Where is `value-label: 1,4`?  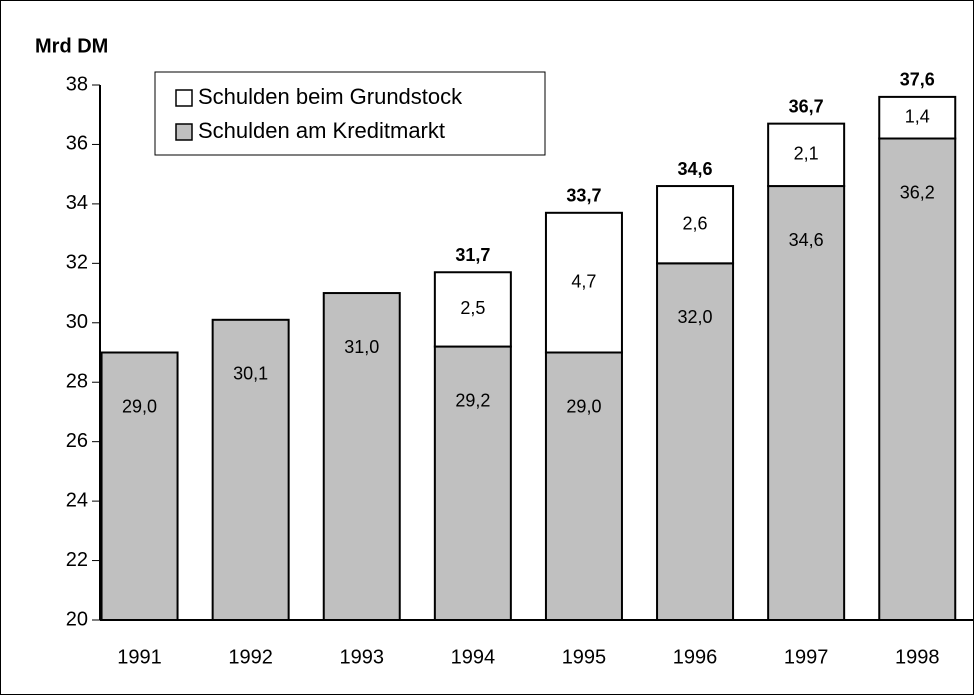
value-label: 1,4 is located at coordinates (917, 116).